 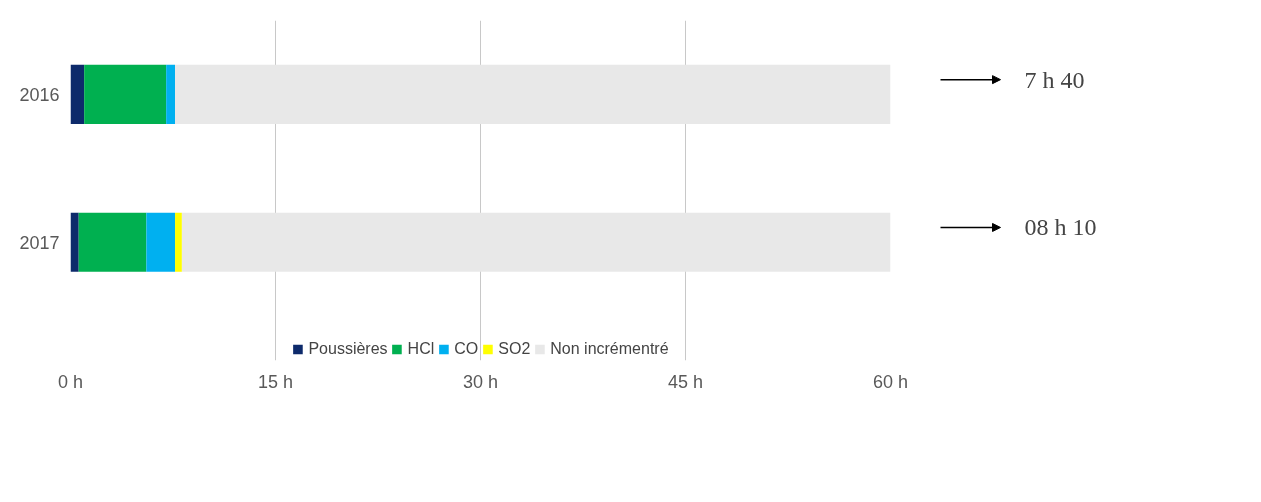 I want to click on x-tick-label: 15 h, so click(x=275, y=381).